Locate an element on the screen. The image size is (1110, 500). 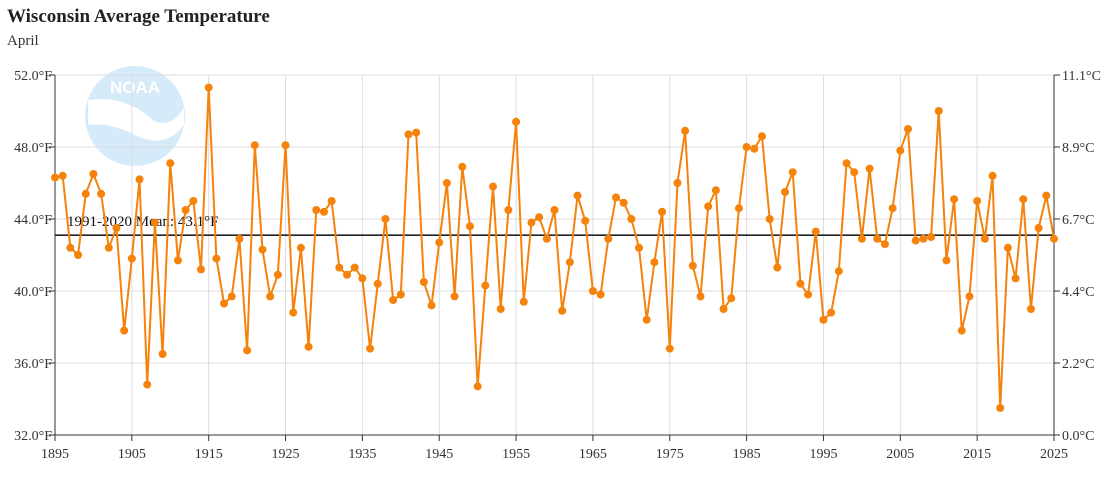
x-tick-label: 1965 is located at coordinates (593, 454).